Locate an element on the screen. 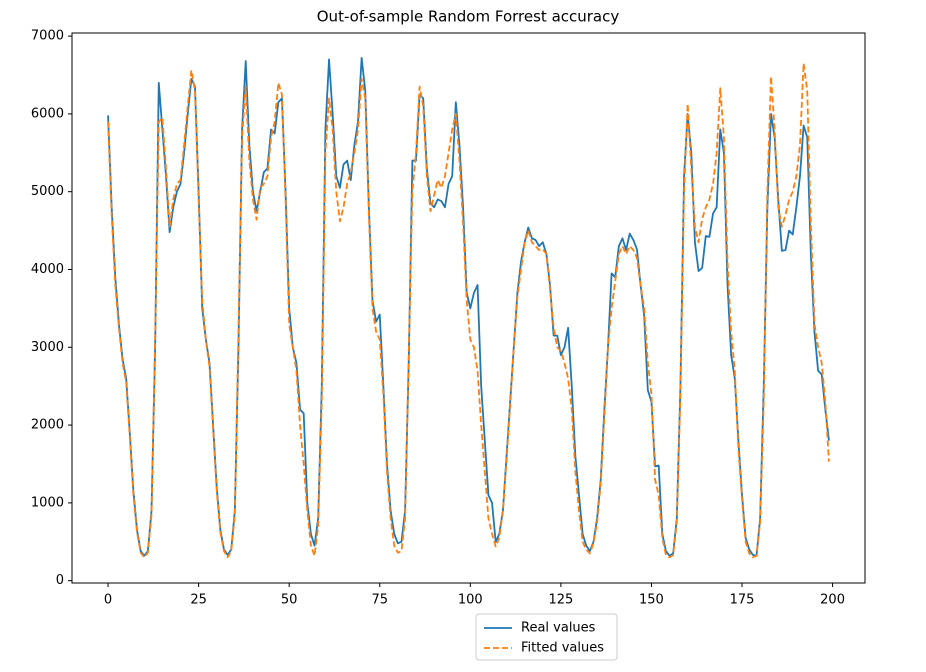 The height and width of the screenshot is (672, 926). x-tick-label: 75 is located at coordinates (379, 600).